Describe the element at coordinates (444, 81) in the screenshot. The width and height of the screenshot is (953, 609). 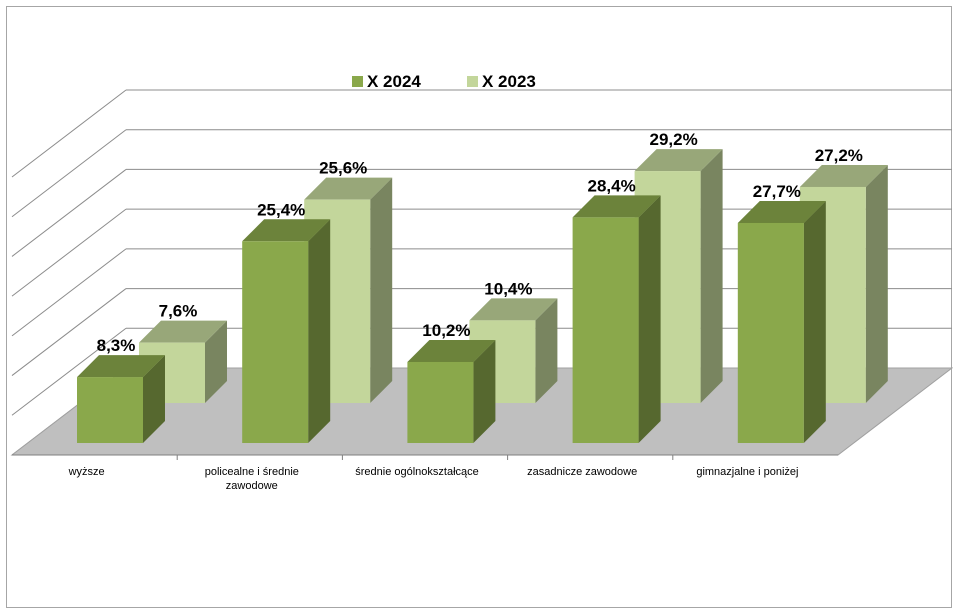
I see `legend: X 2024 X 2023` at that location.